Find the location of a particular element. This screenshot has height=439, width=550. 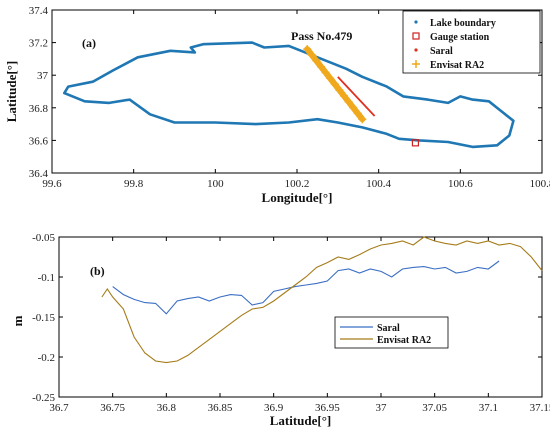

y-tick-label: -0.25 is located at coordinates (43, 398).